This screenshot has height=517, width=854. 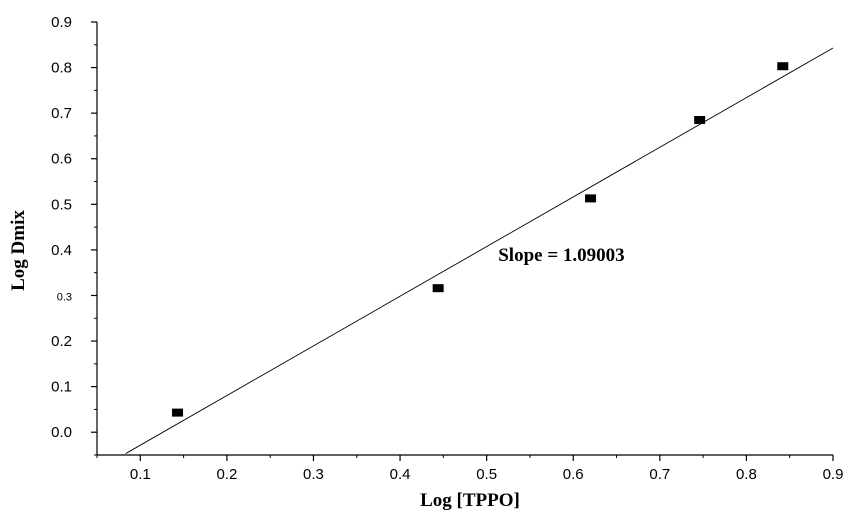 What do you see at coordinates (833, 474) in the screenshot?
I see `x-tick-label: 0.9` at bounding box center [833, 474].